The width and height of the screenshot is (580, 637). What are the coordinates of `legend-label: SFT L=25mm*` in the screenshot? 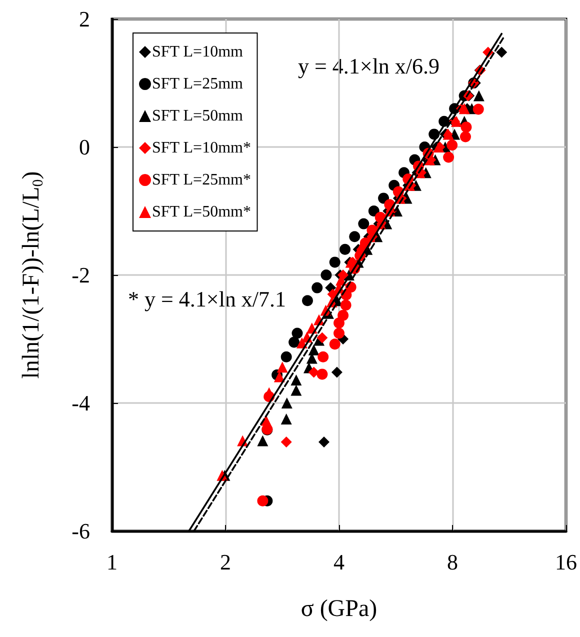 It's located at (201, 180).